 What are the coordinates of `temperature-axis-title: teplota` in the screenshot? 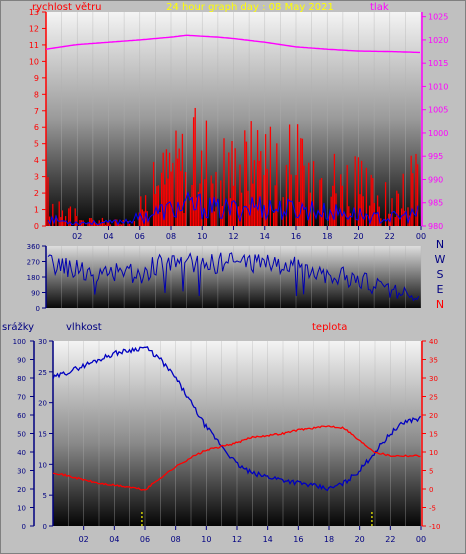 It's located at (329, 327).